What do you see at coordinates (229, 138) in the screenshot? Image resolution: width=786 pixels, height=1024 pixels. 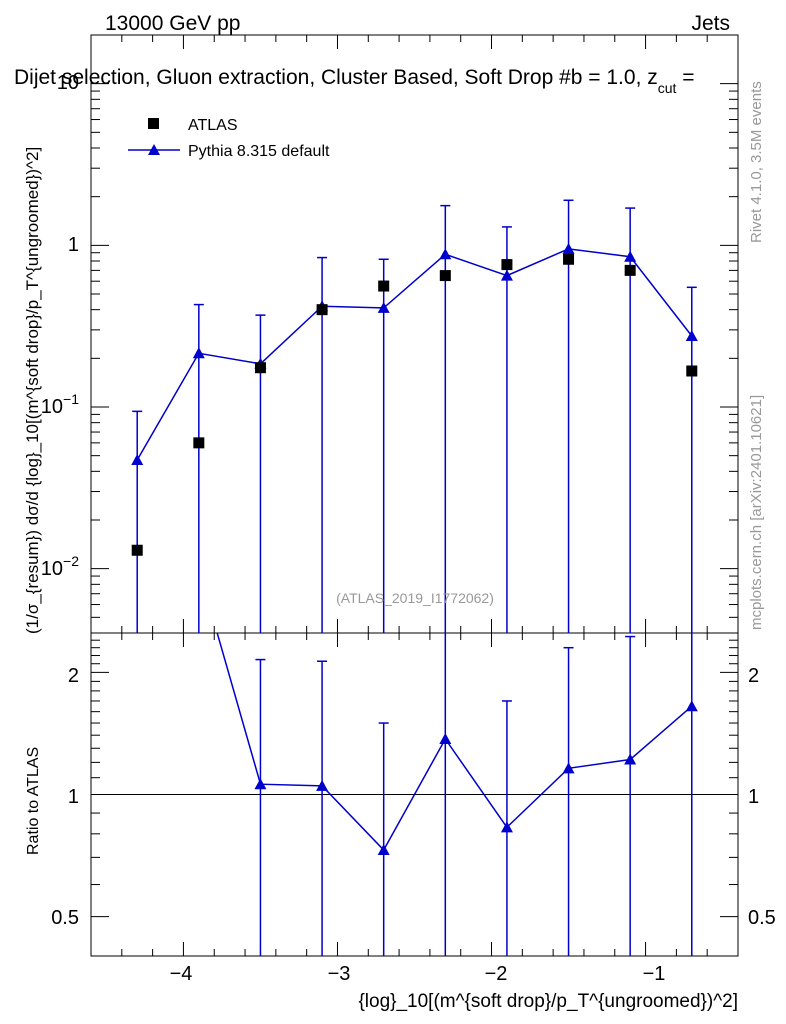 I see `legend: ATLAS Pythia 8.315 default` at bounding box center [229, 138].